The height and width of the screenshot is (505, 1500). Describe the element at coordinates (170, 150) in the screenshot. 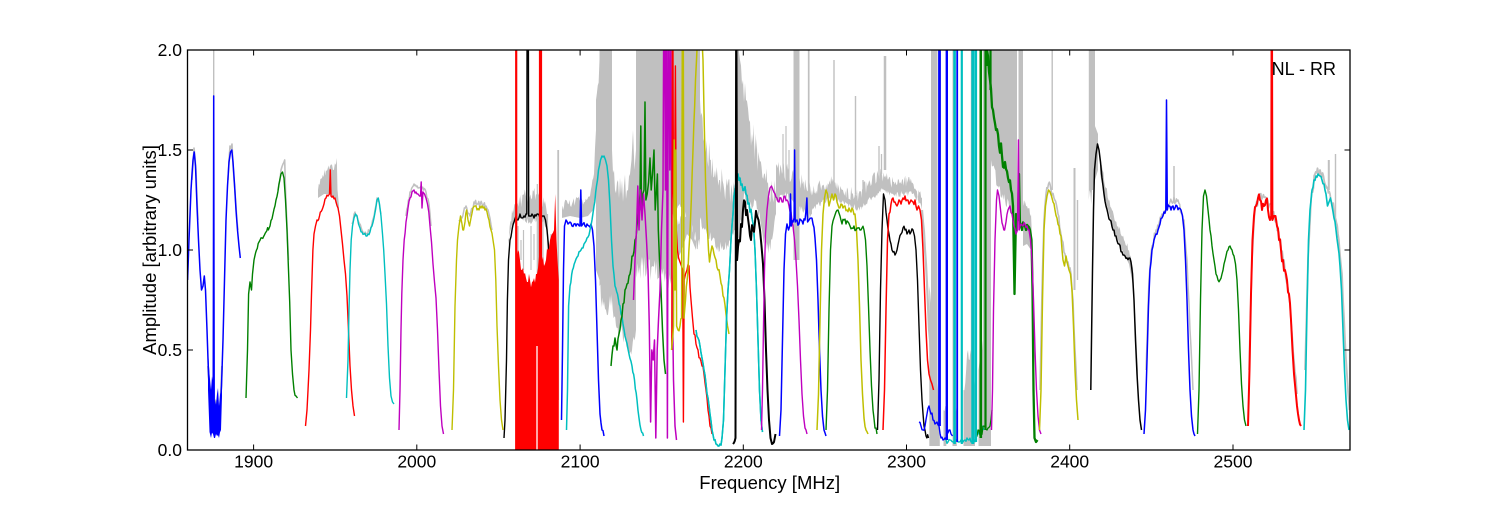

I see `svg-text: 1.5` at that location.